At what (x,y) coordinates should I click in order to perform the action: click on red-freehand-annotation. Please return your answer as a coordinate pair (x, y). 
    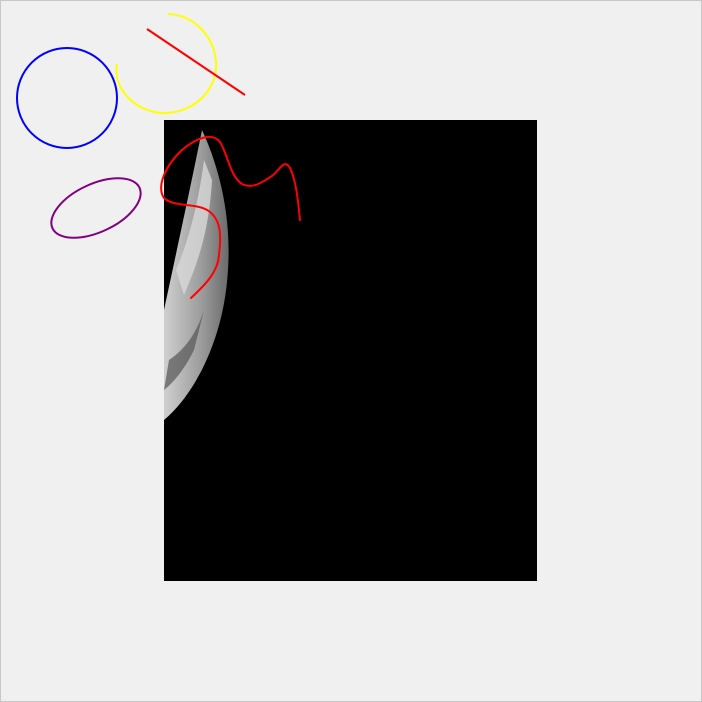
    Looking at the image, I should click on (230, 217).